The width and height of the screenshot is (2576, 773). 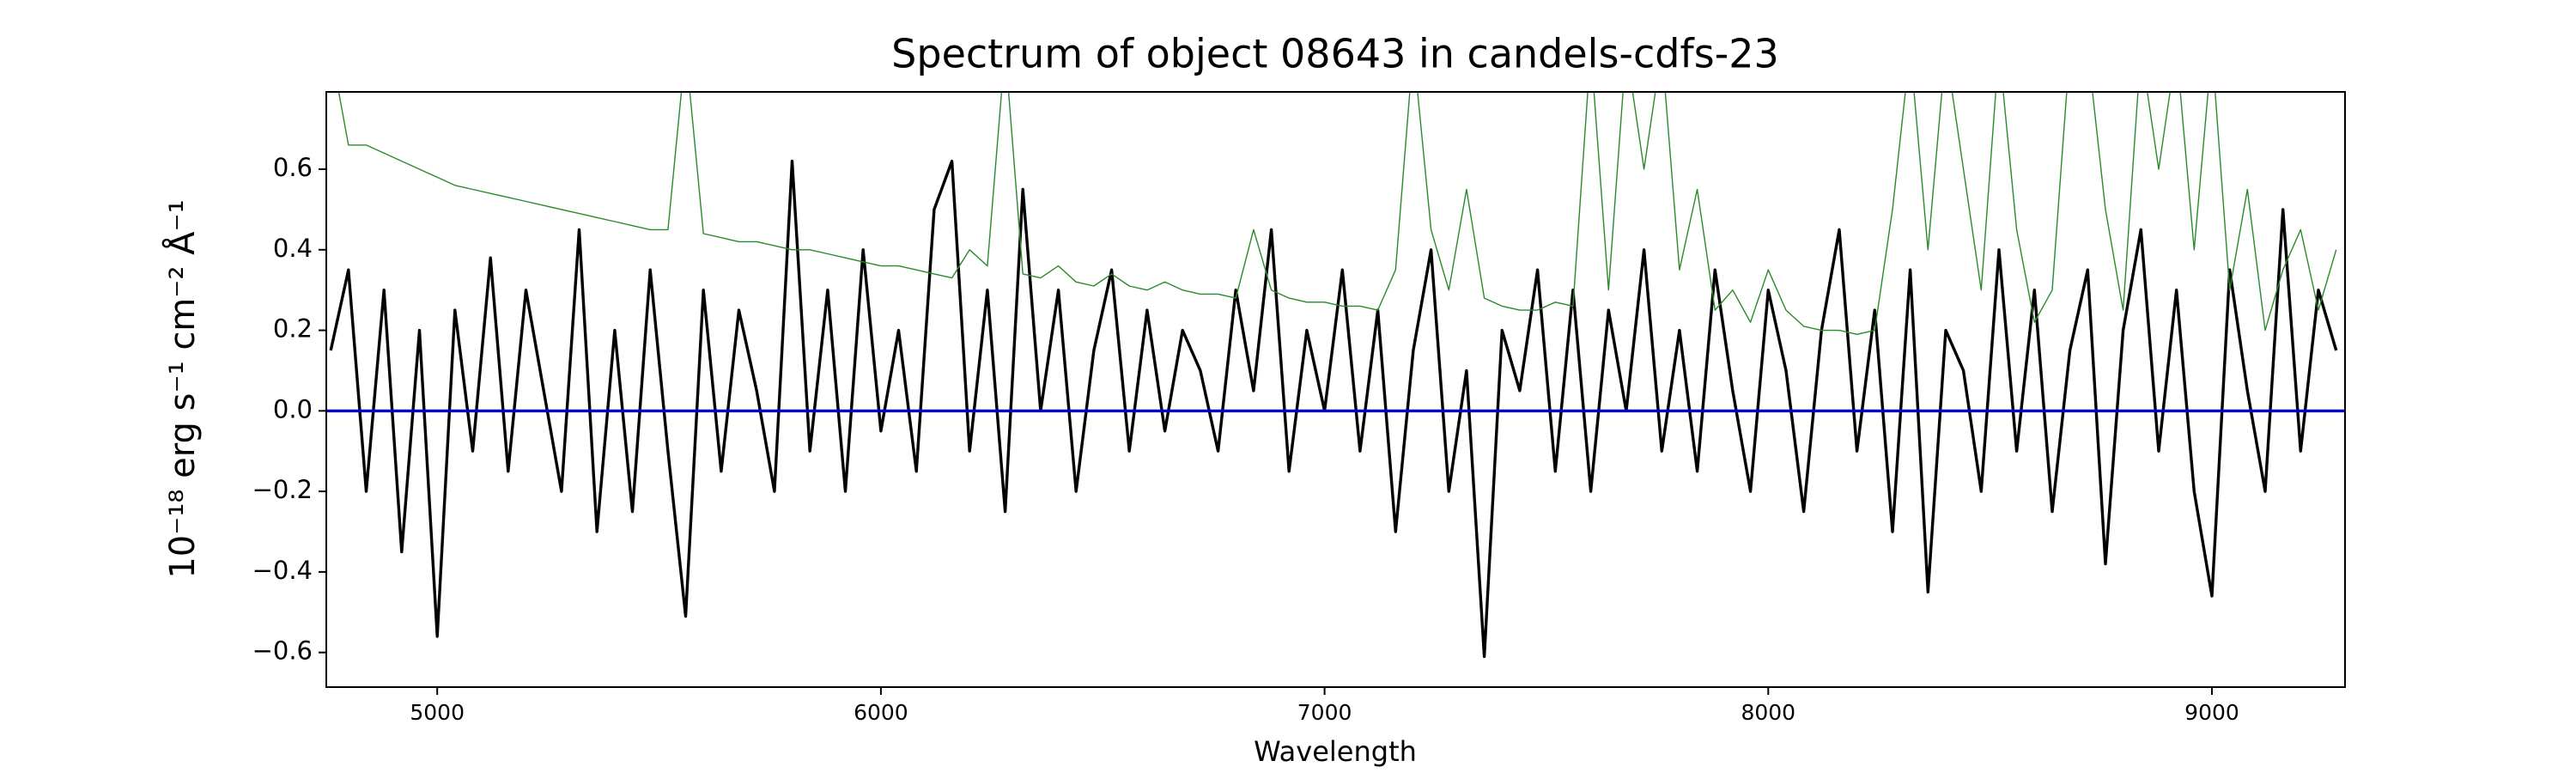 What do you see at coordinates (293, 329) in the screenshot?
I see `y-tick-label: 0.2` at bounding box center [293, 329].